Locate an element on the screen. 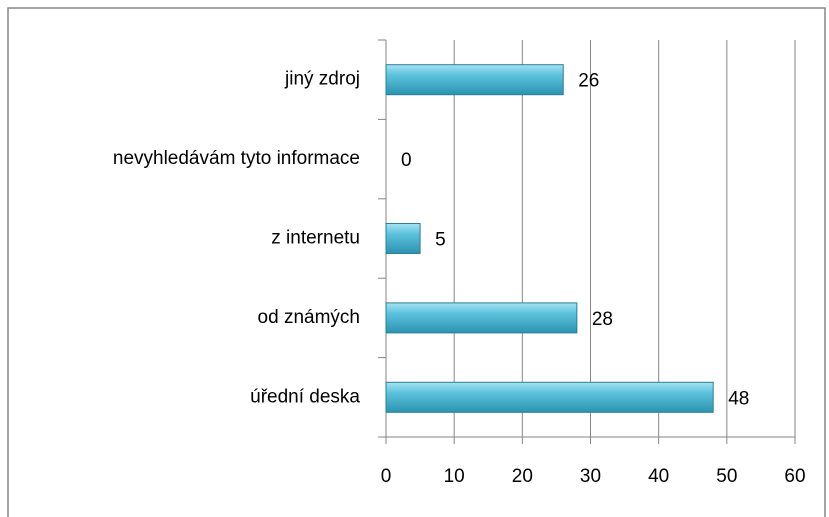  y-tick-label: nevyhledávám tyto informace is located at coordinates (236, 158).